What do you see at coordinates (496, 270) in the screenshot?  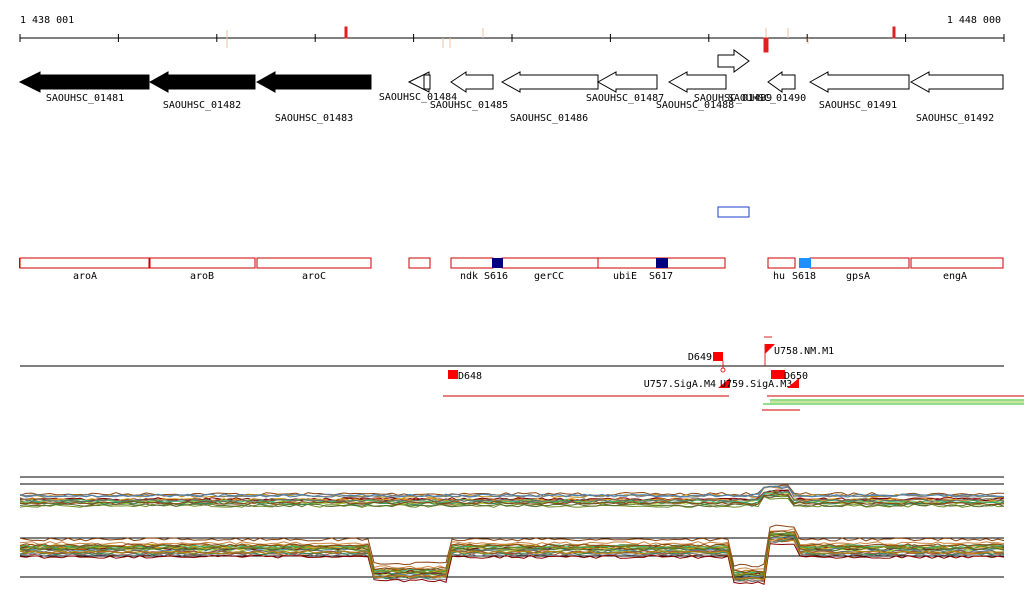 I see `site-marker: S616` at bounding box center [496, 270].